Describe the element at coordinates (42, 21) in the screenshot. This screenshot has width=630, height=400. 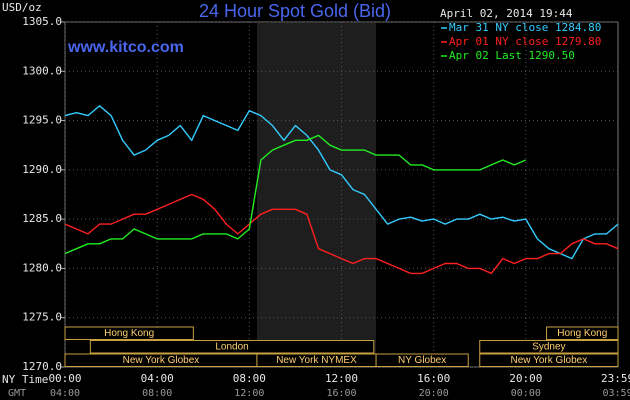
I see `y-tick-label: 1305.0` at that location.